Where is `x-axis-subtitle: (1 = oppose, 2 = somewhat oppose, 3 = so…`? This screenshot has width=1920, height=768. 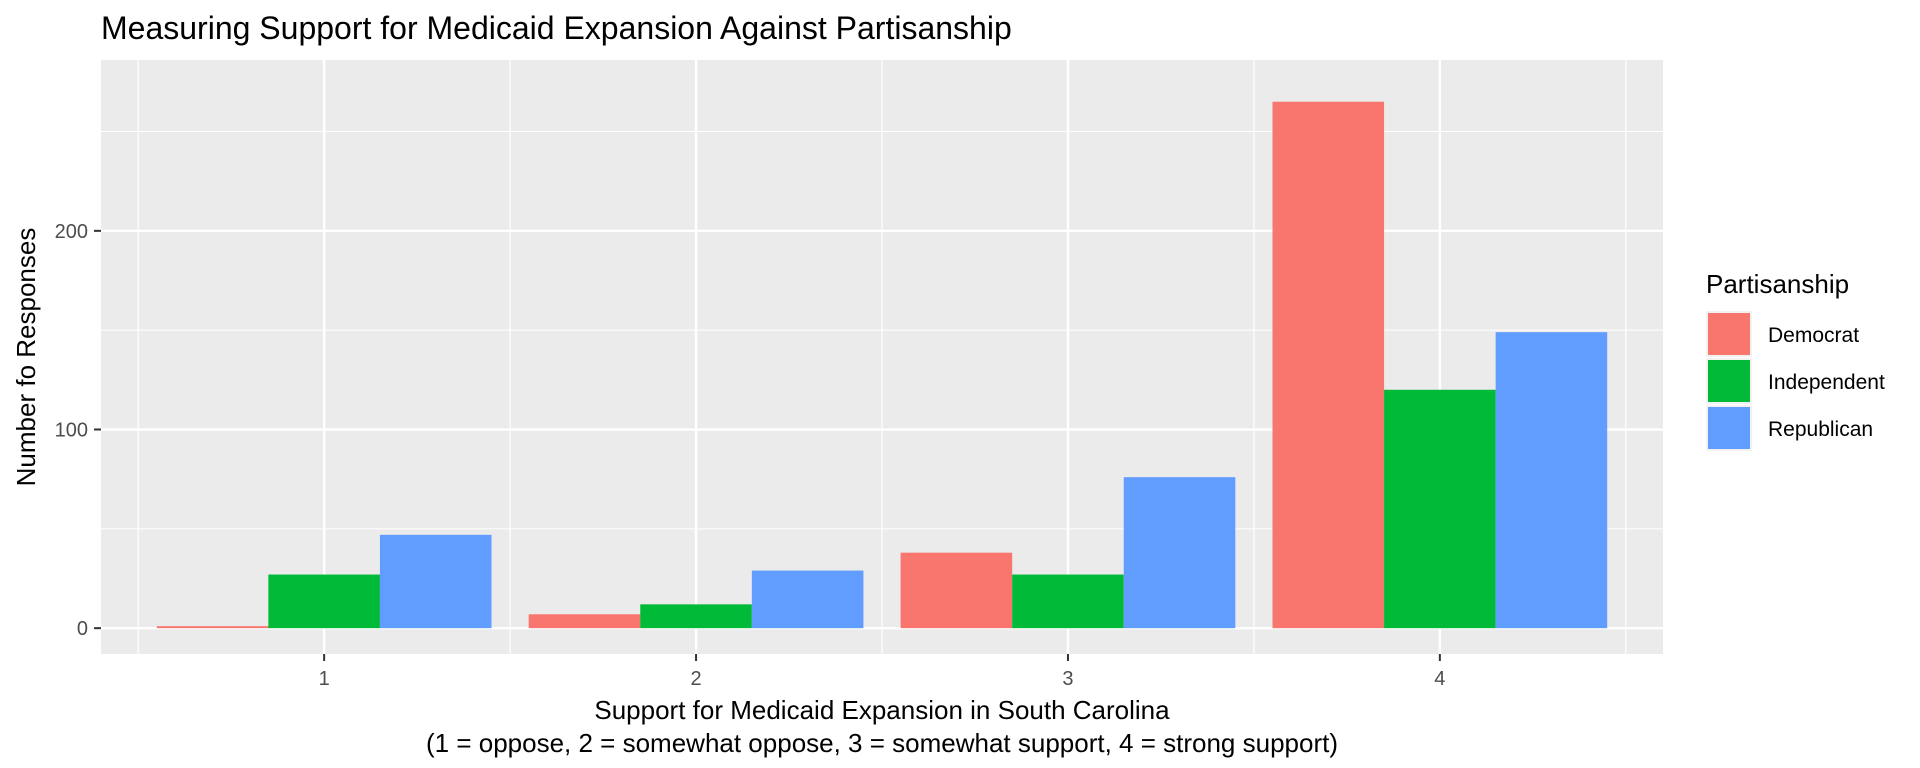 x-axis-subtitle: (1 = oppose, 2 = somewhat oppose, 3 = so… is located at coordinates (882, 743).